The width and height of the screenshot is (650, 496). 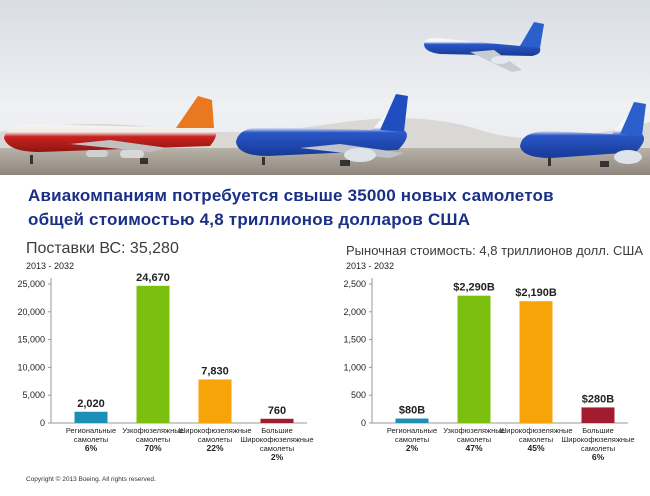 I want to click on deliveries-category-label-widebody: самолеты, so click(x=215, y=439).